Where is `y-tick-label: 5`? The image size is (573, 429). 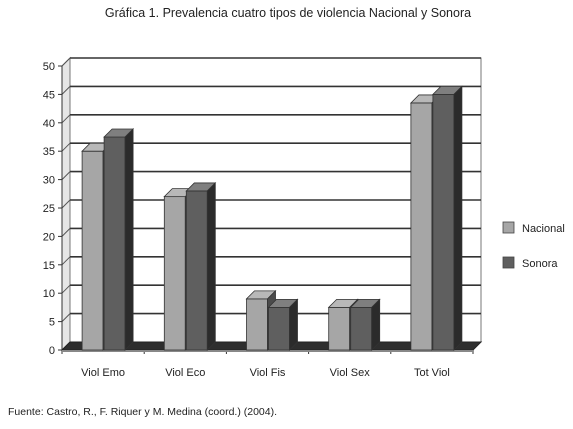 y-tick-label: 5 is located at coordinates (52, 323).